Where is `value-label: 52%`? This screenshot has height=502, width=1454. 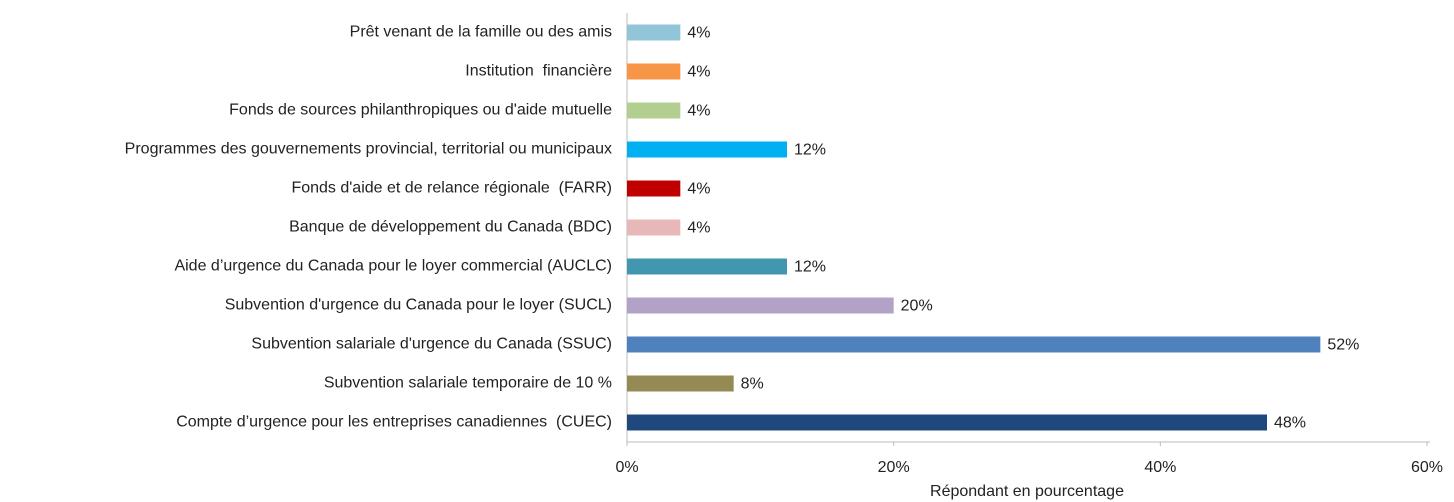 value-label: 52% is located at coordinates (1343, 345).